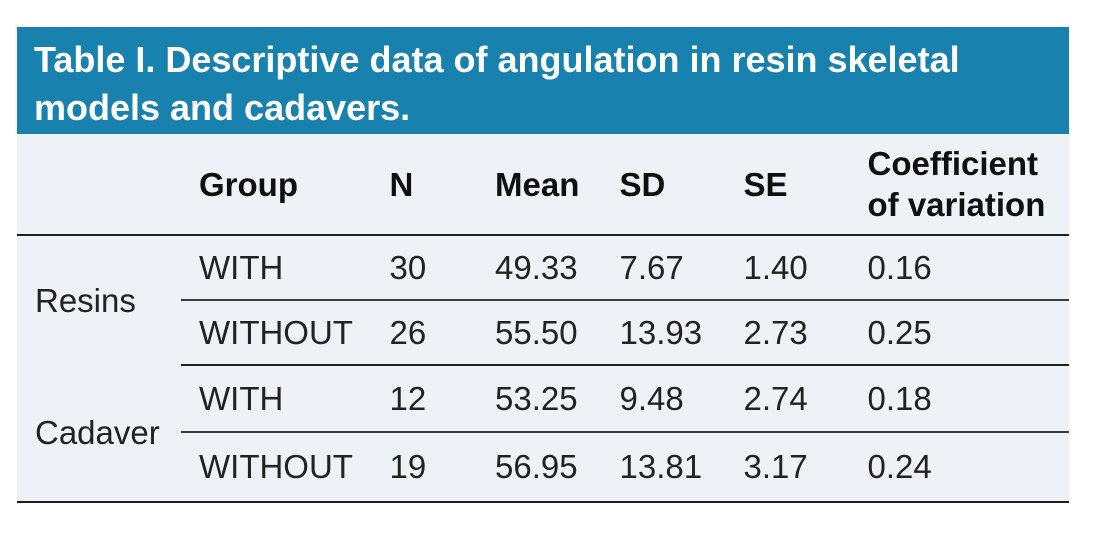  What do you see at coordinates (663, 185) in the screenshot?
I see `column-header-sd: SD` at bounding box center [663, 185].